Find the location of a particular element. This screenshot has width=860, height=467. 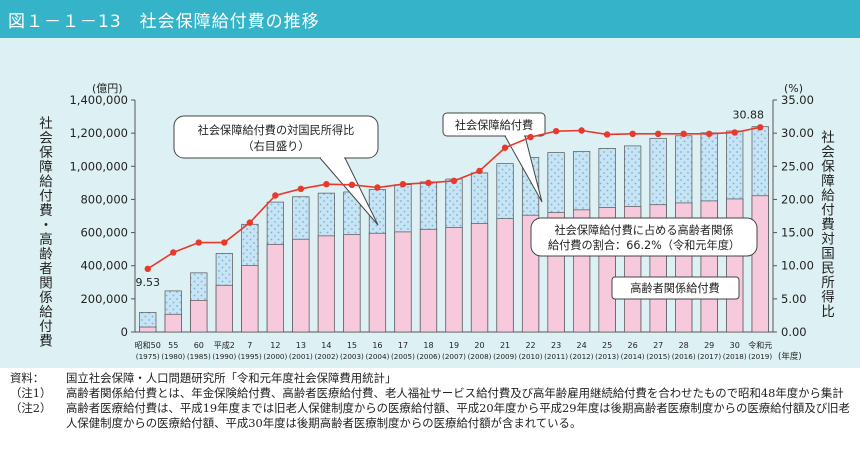

callout-share-box is located at coordinates (644, 237).